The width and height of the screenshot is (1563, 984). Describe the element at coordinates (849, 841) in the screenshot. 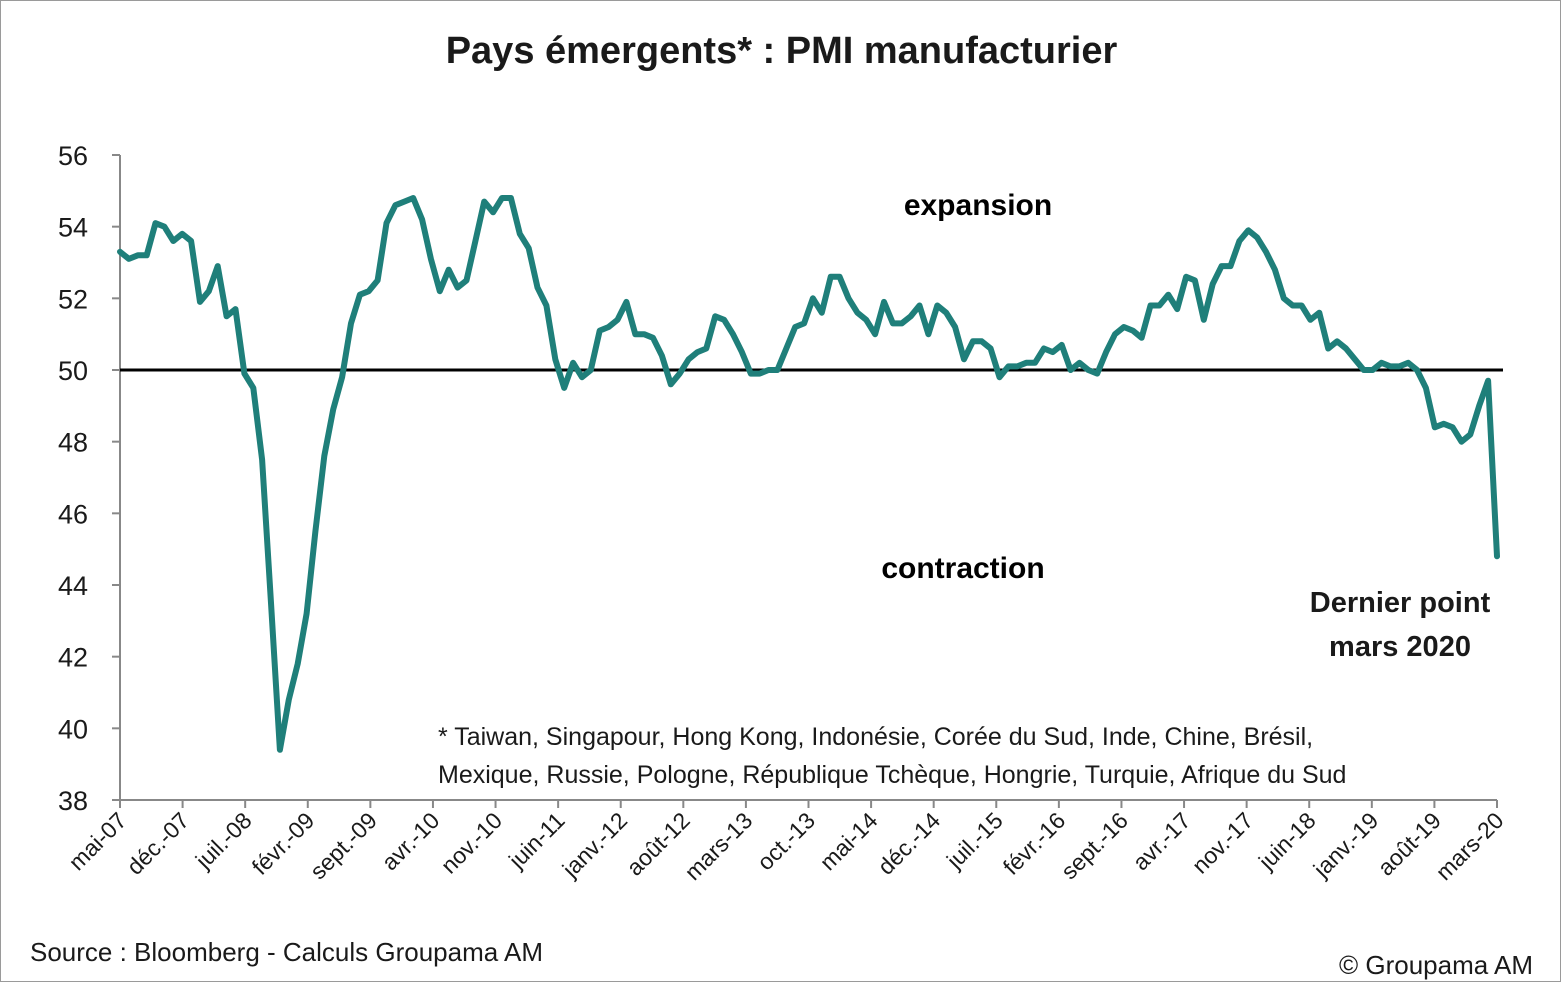

I see `x-tick-label: mai-14` at that location.